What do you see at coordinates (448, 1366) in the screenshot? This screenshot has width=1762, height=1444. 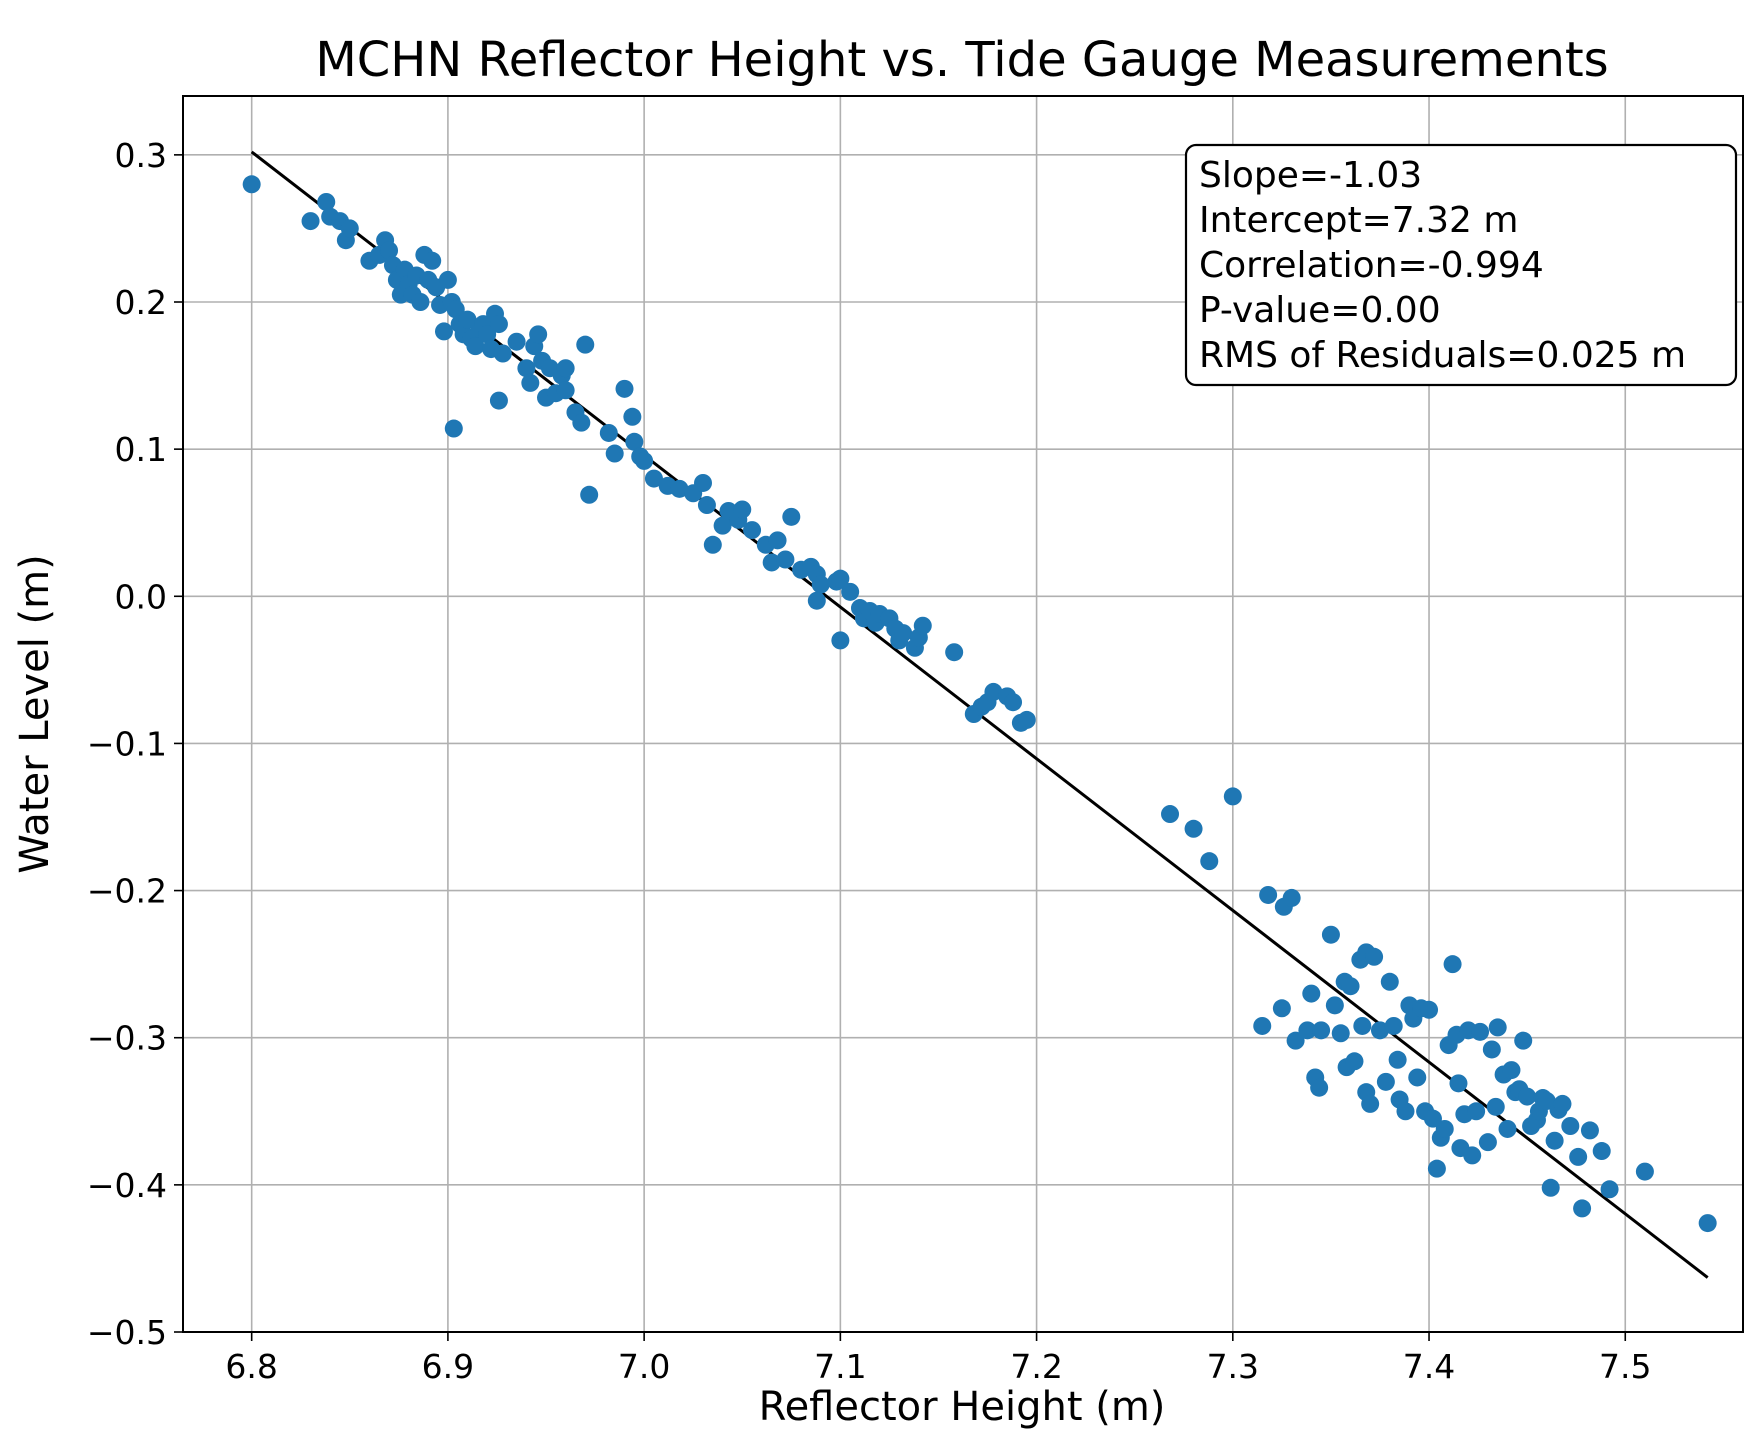 I see `x-tick-label: 6.9` at bounding box center [448, 1366].